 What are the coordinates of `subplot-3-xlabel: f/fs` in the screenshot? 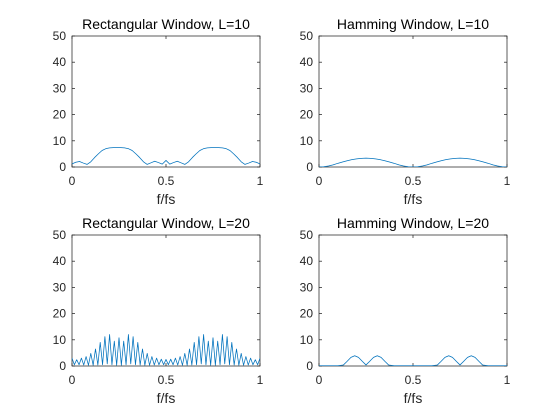 It's located at (166, 398).